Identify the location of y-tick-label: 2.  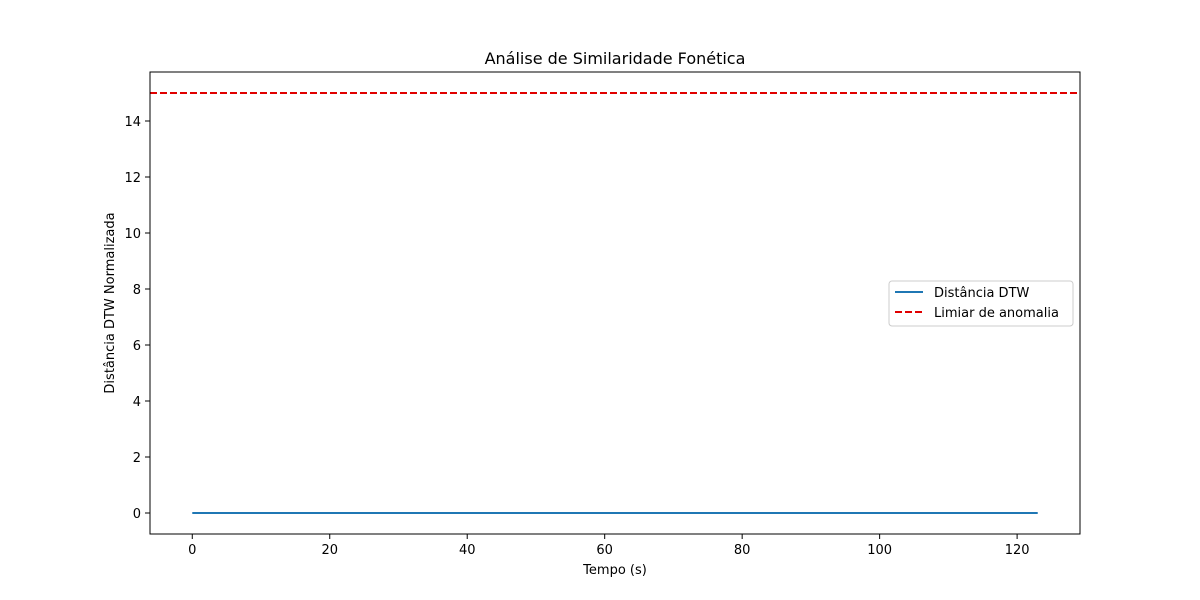
(137, 458).